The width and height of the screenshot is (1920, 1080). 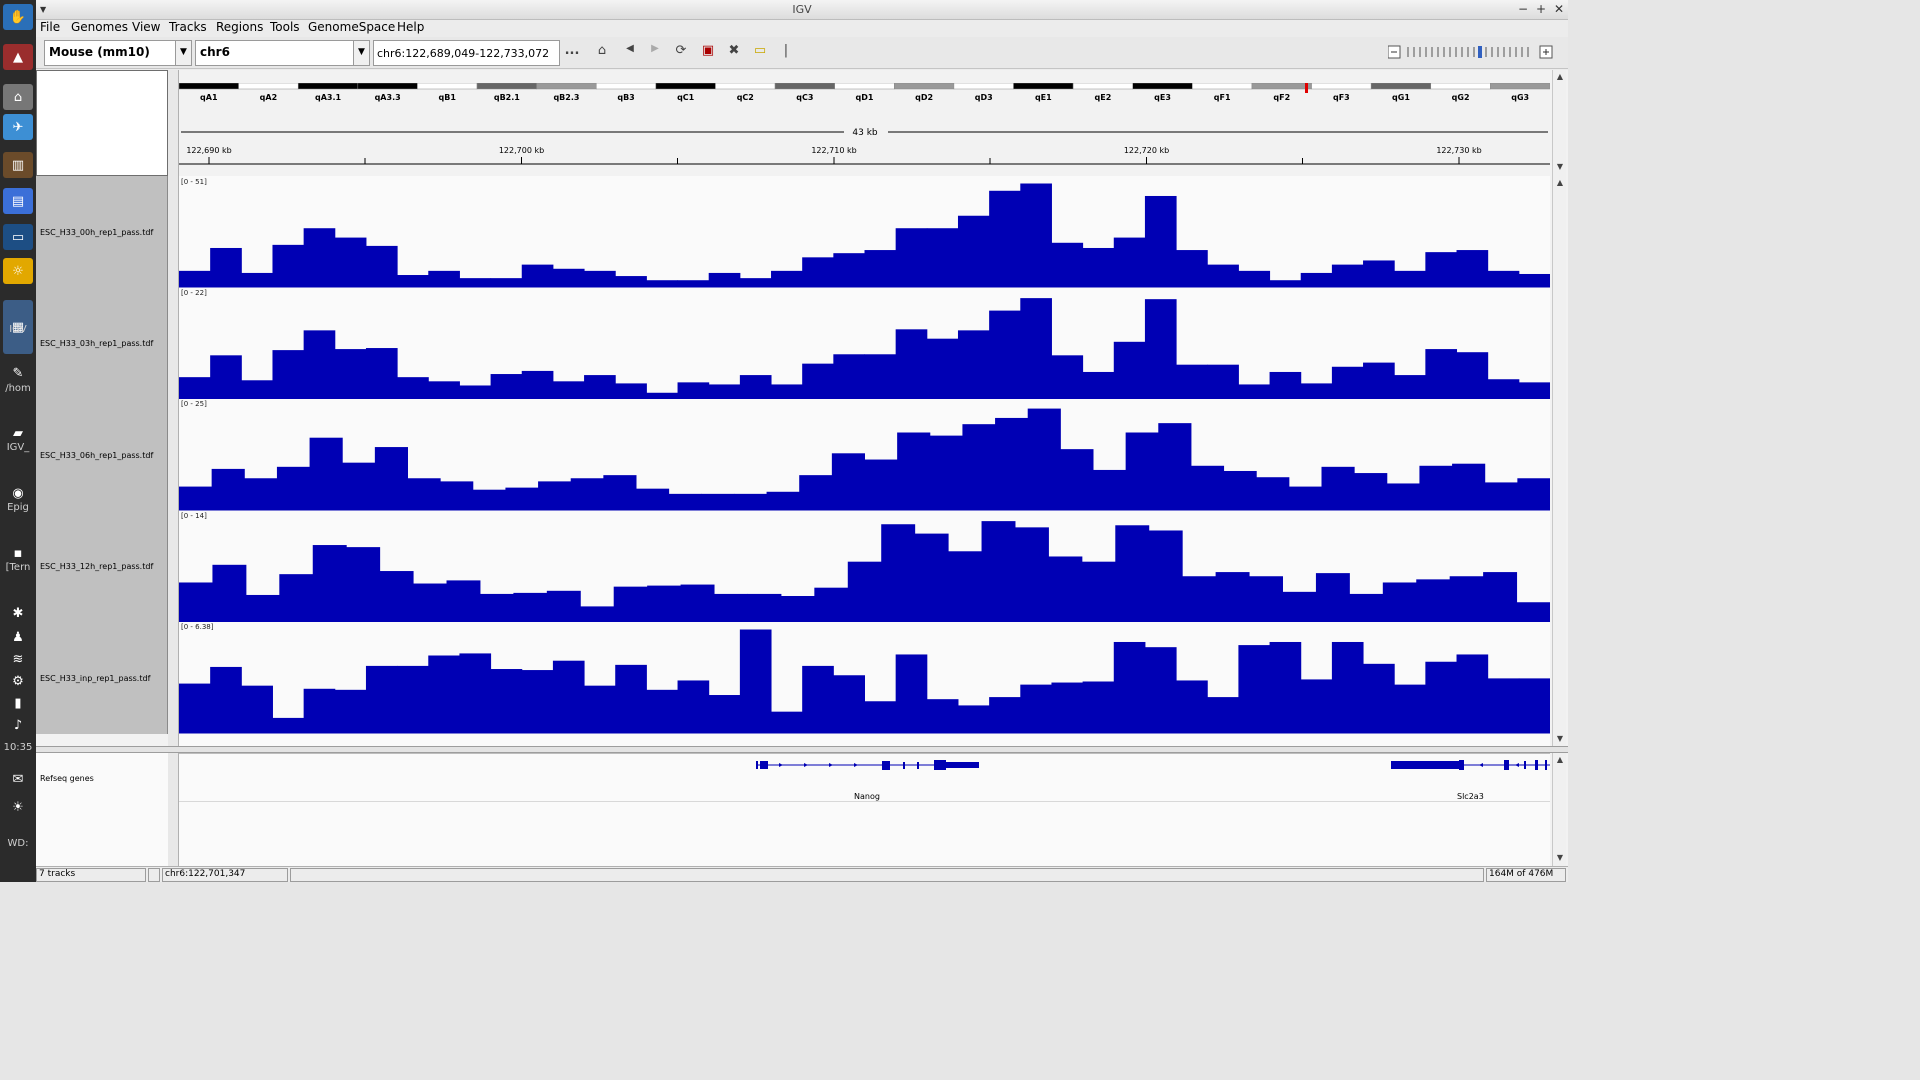 What do you see at coordinates (282, 53) in the screenshot?
I see `chromosome-dropdown: chr6 ▼` at bounding box center [282, 53].